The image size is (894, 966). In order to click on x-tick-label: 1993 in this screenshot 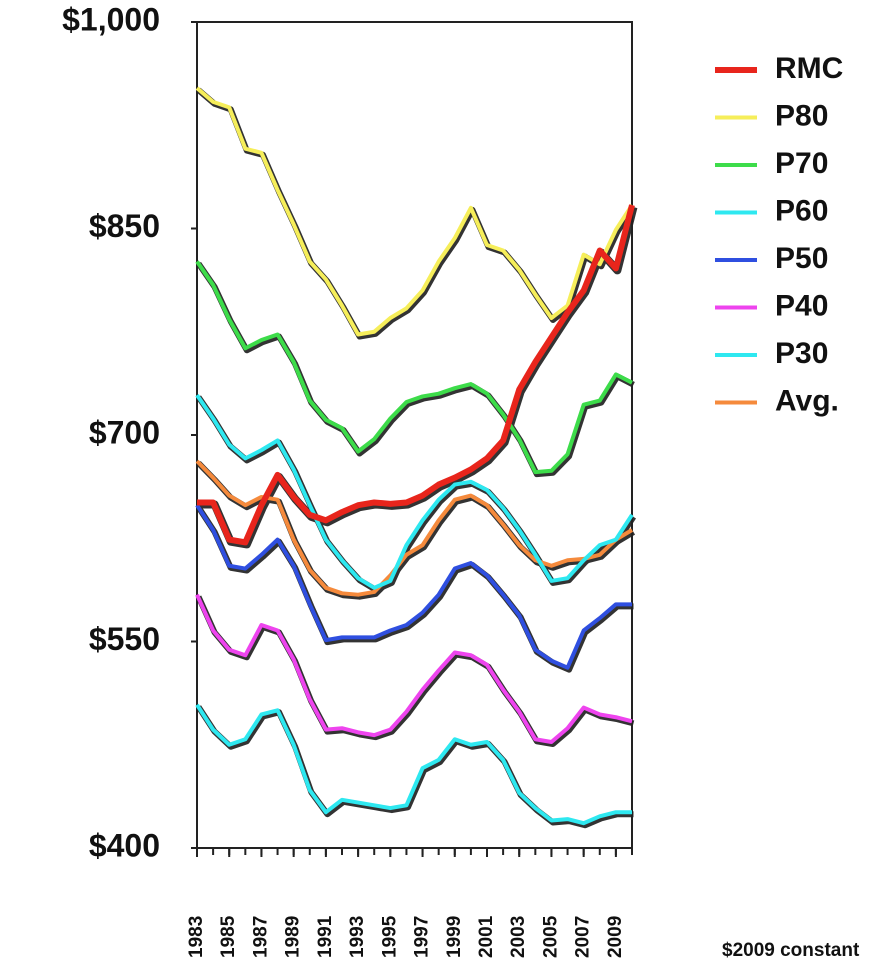, I will do `click(357, 937)`.